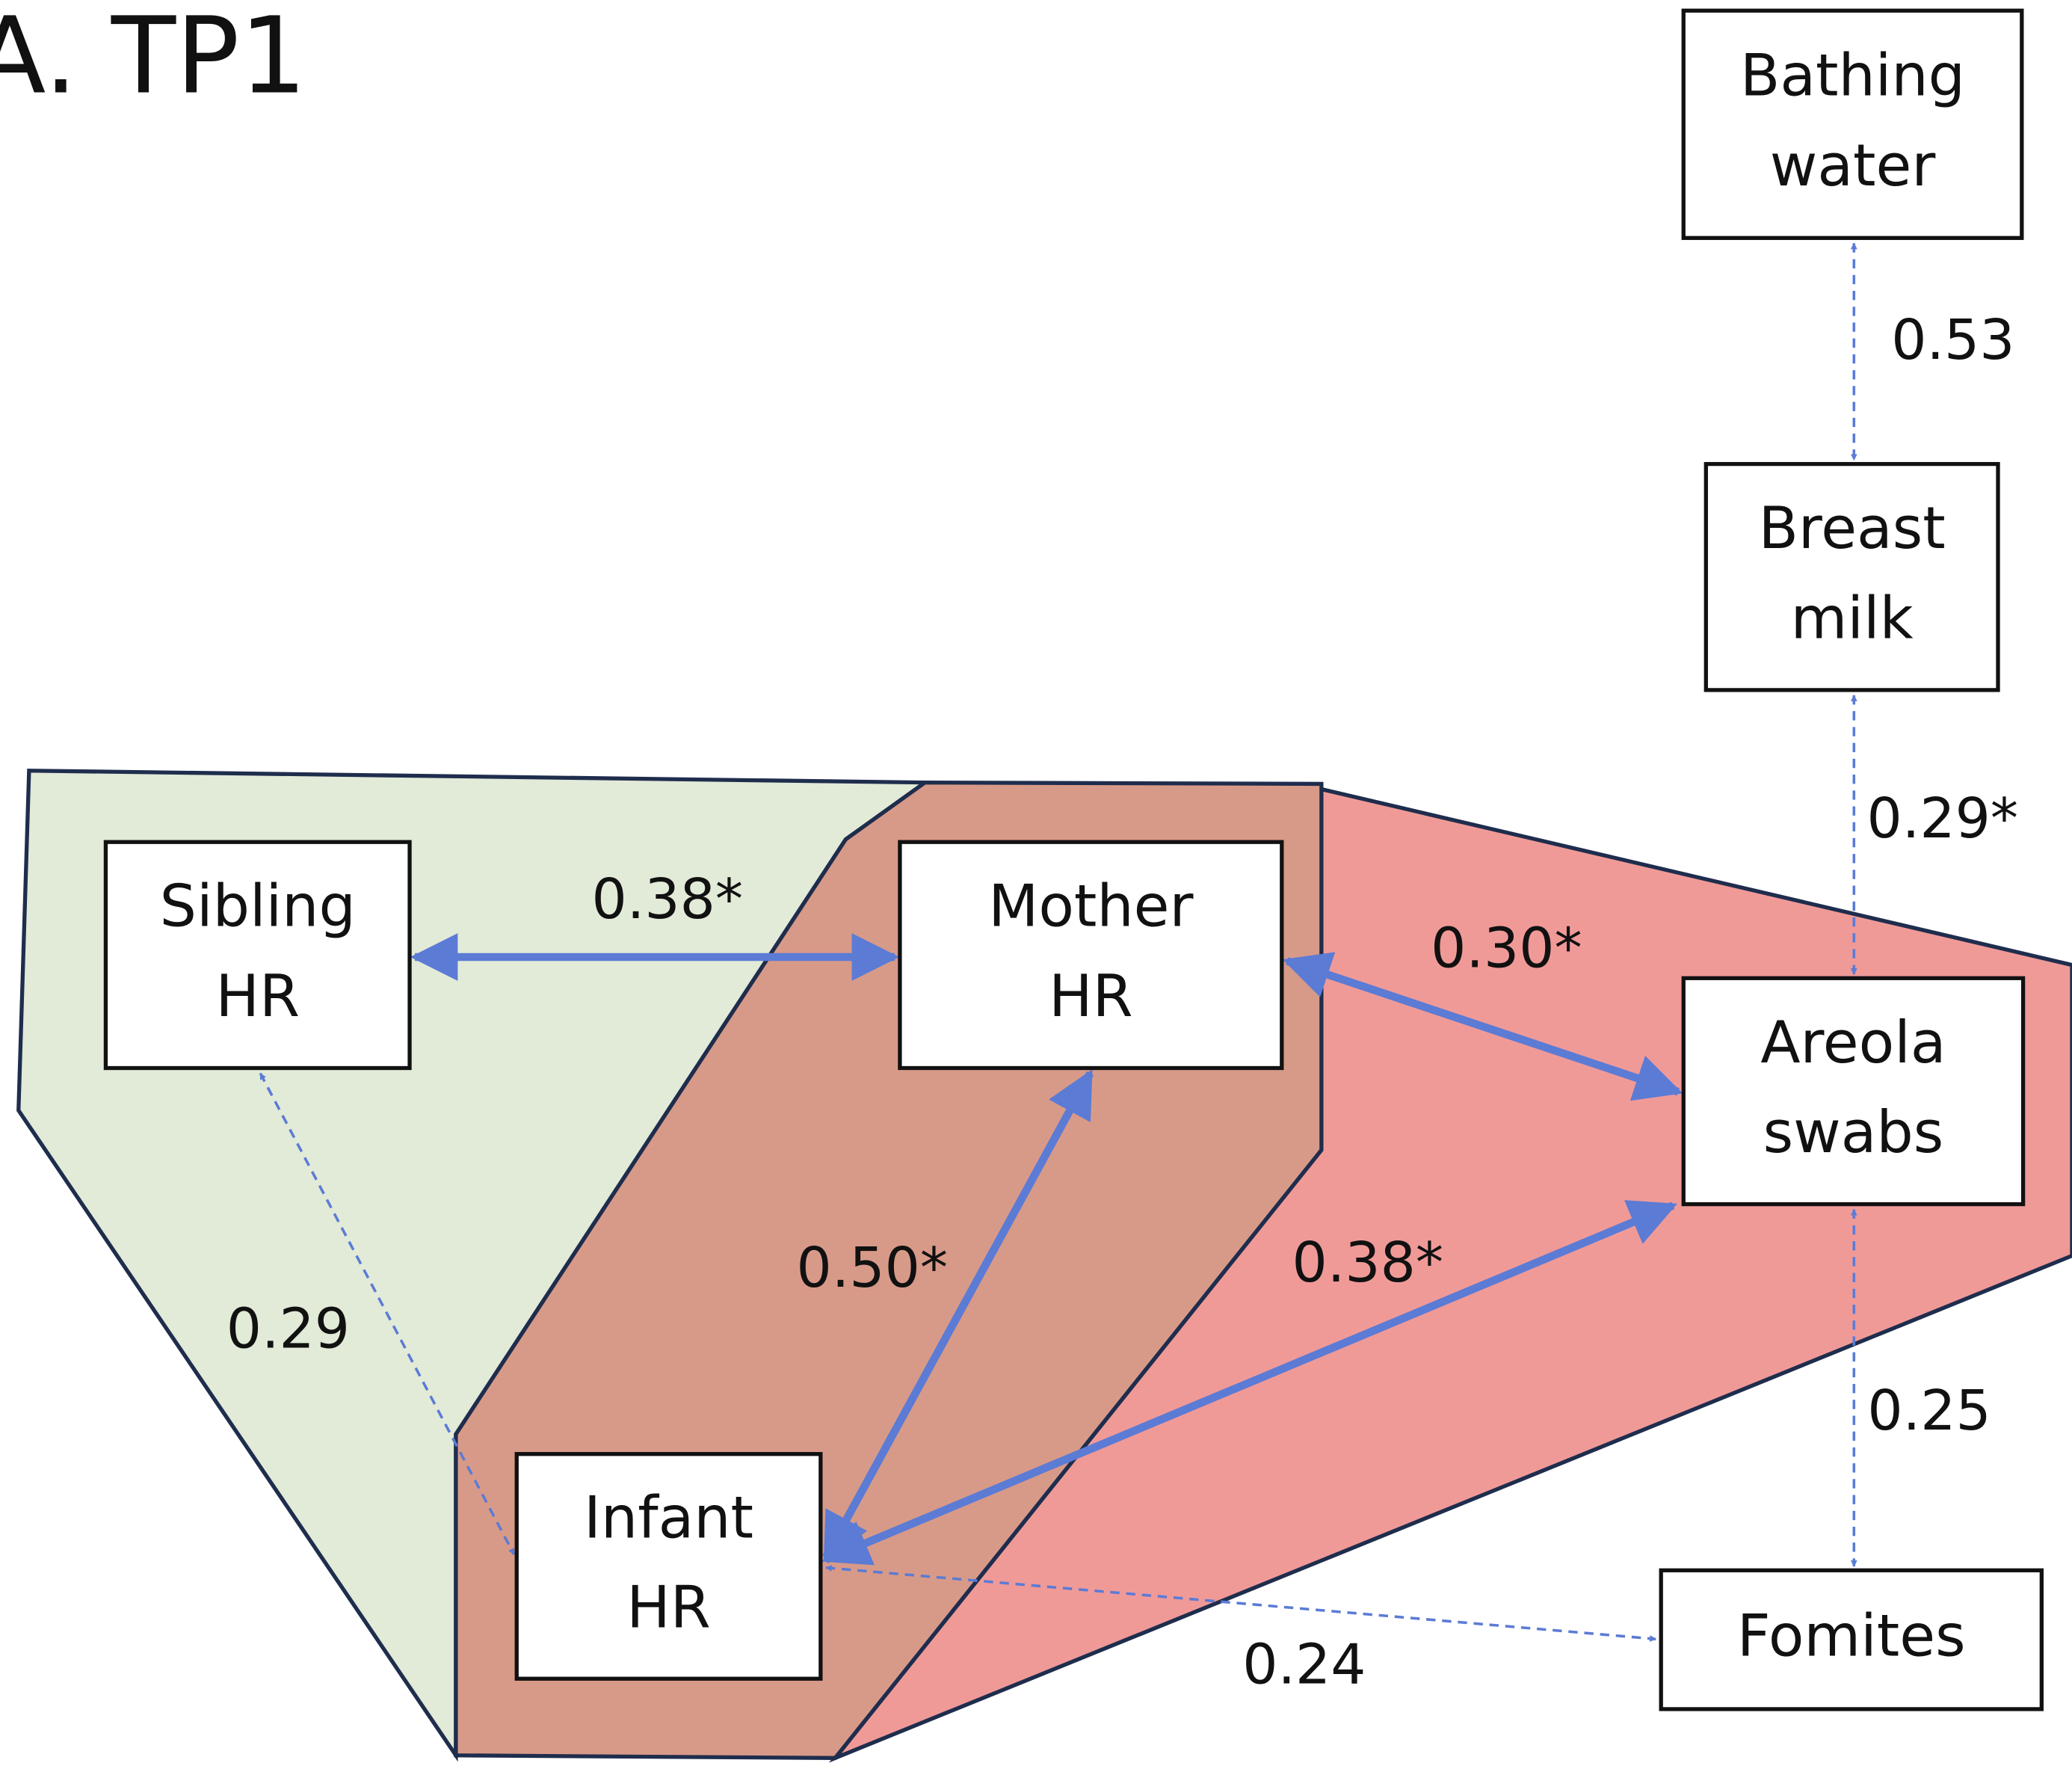 Image resolution: width=2072 pixels, height=1766 pixels. Describe the element at coordinates (153, 59) in the screenshot. I see `title: A. TP1` at that location.